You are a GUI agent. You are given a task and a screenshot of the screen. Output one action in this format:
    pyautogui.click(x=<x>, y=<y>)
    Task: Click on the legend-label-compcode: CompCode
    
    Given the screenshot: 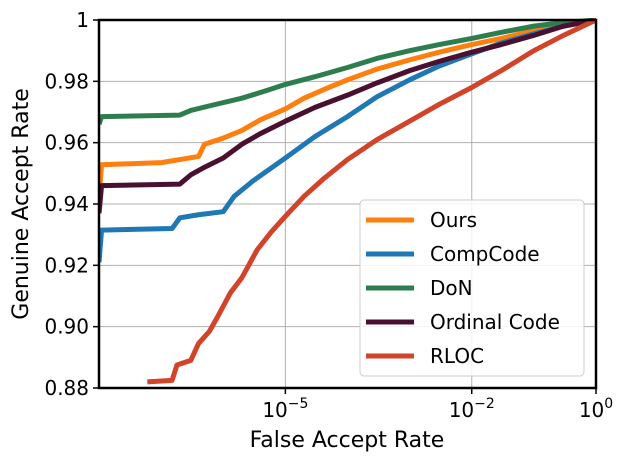 What is the action you would take?
    pyautogui.click(x=485, y=254)
    